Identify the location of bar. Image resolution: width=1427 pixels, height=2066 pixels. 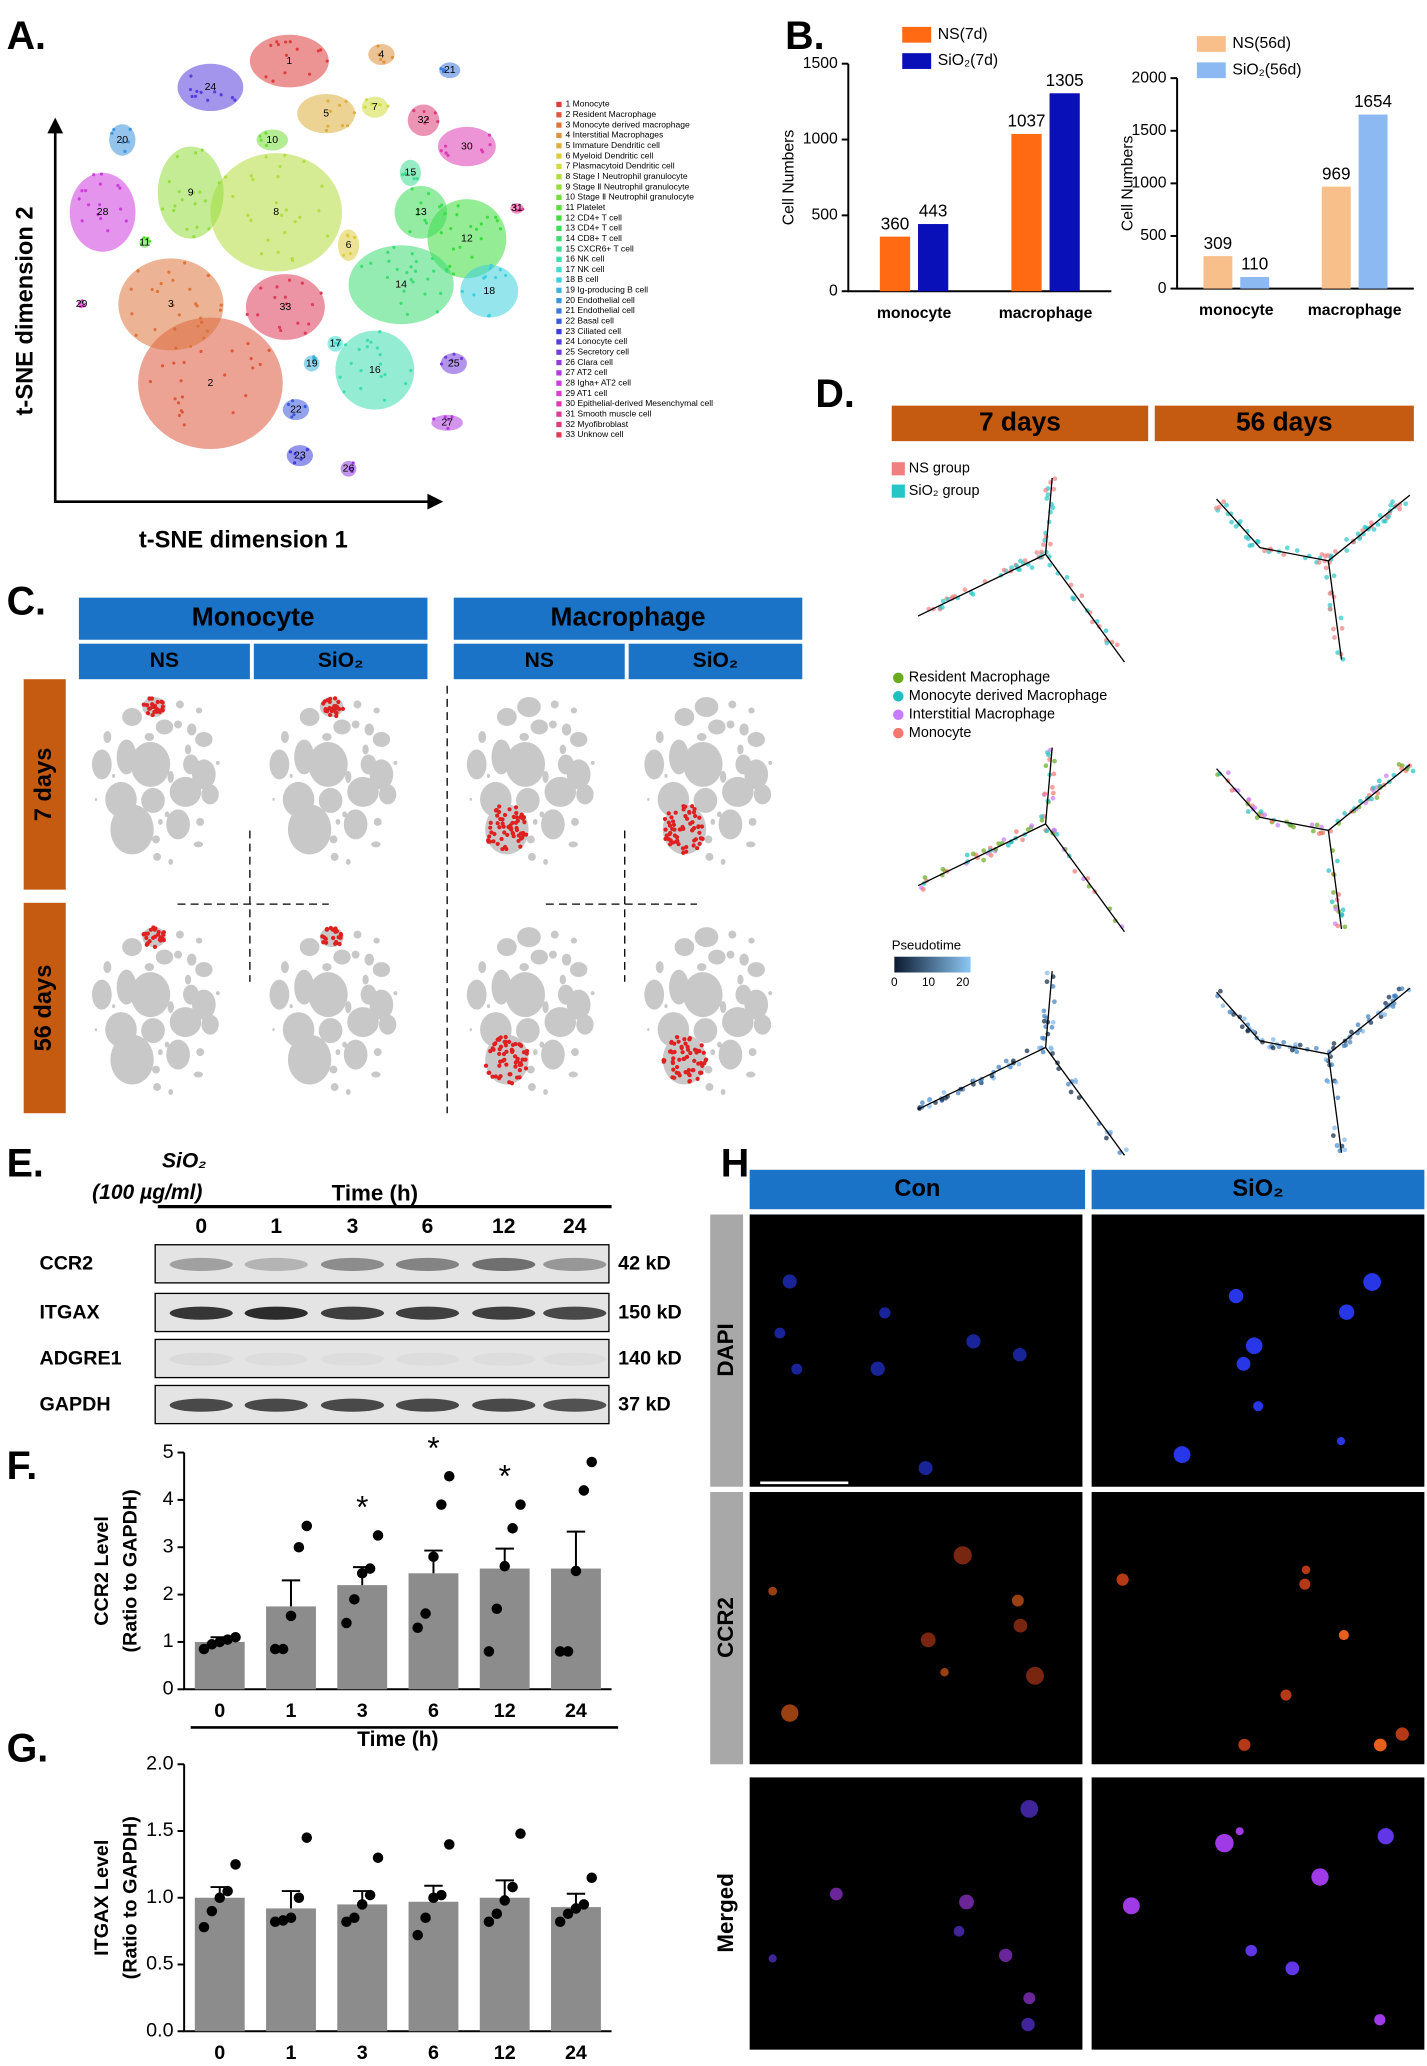
(933, 258).